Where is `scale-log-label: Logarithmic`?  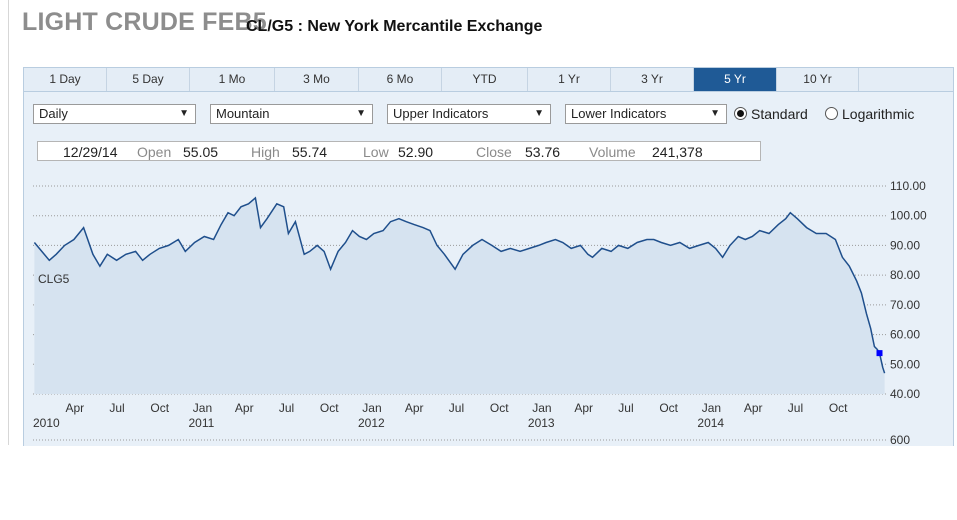
scale-log-label: Logarithmic is located at coordinates (878, 114).